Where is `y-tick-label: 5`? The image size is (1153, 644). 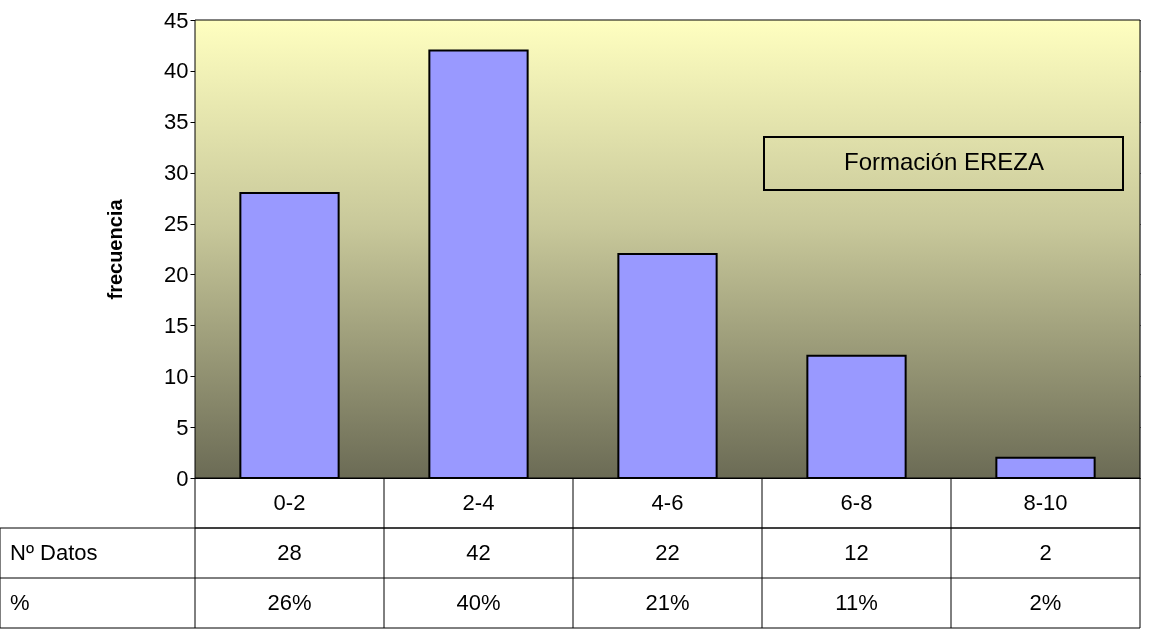 y-tick-label: 5 is located at coordinates (182, 427).